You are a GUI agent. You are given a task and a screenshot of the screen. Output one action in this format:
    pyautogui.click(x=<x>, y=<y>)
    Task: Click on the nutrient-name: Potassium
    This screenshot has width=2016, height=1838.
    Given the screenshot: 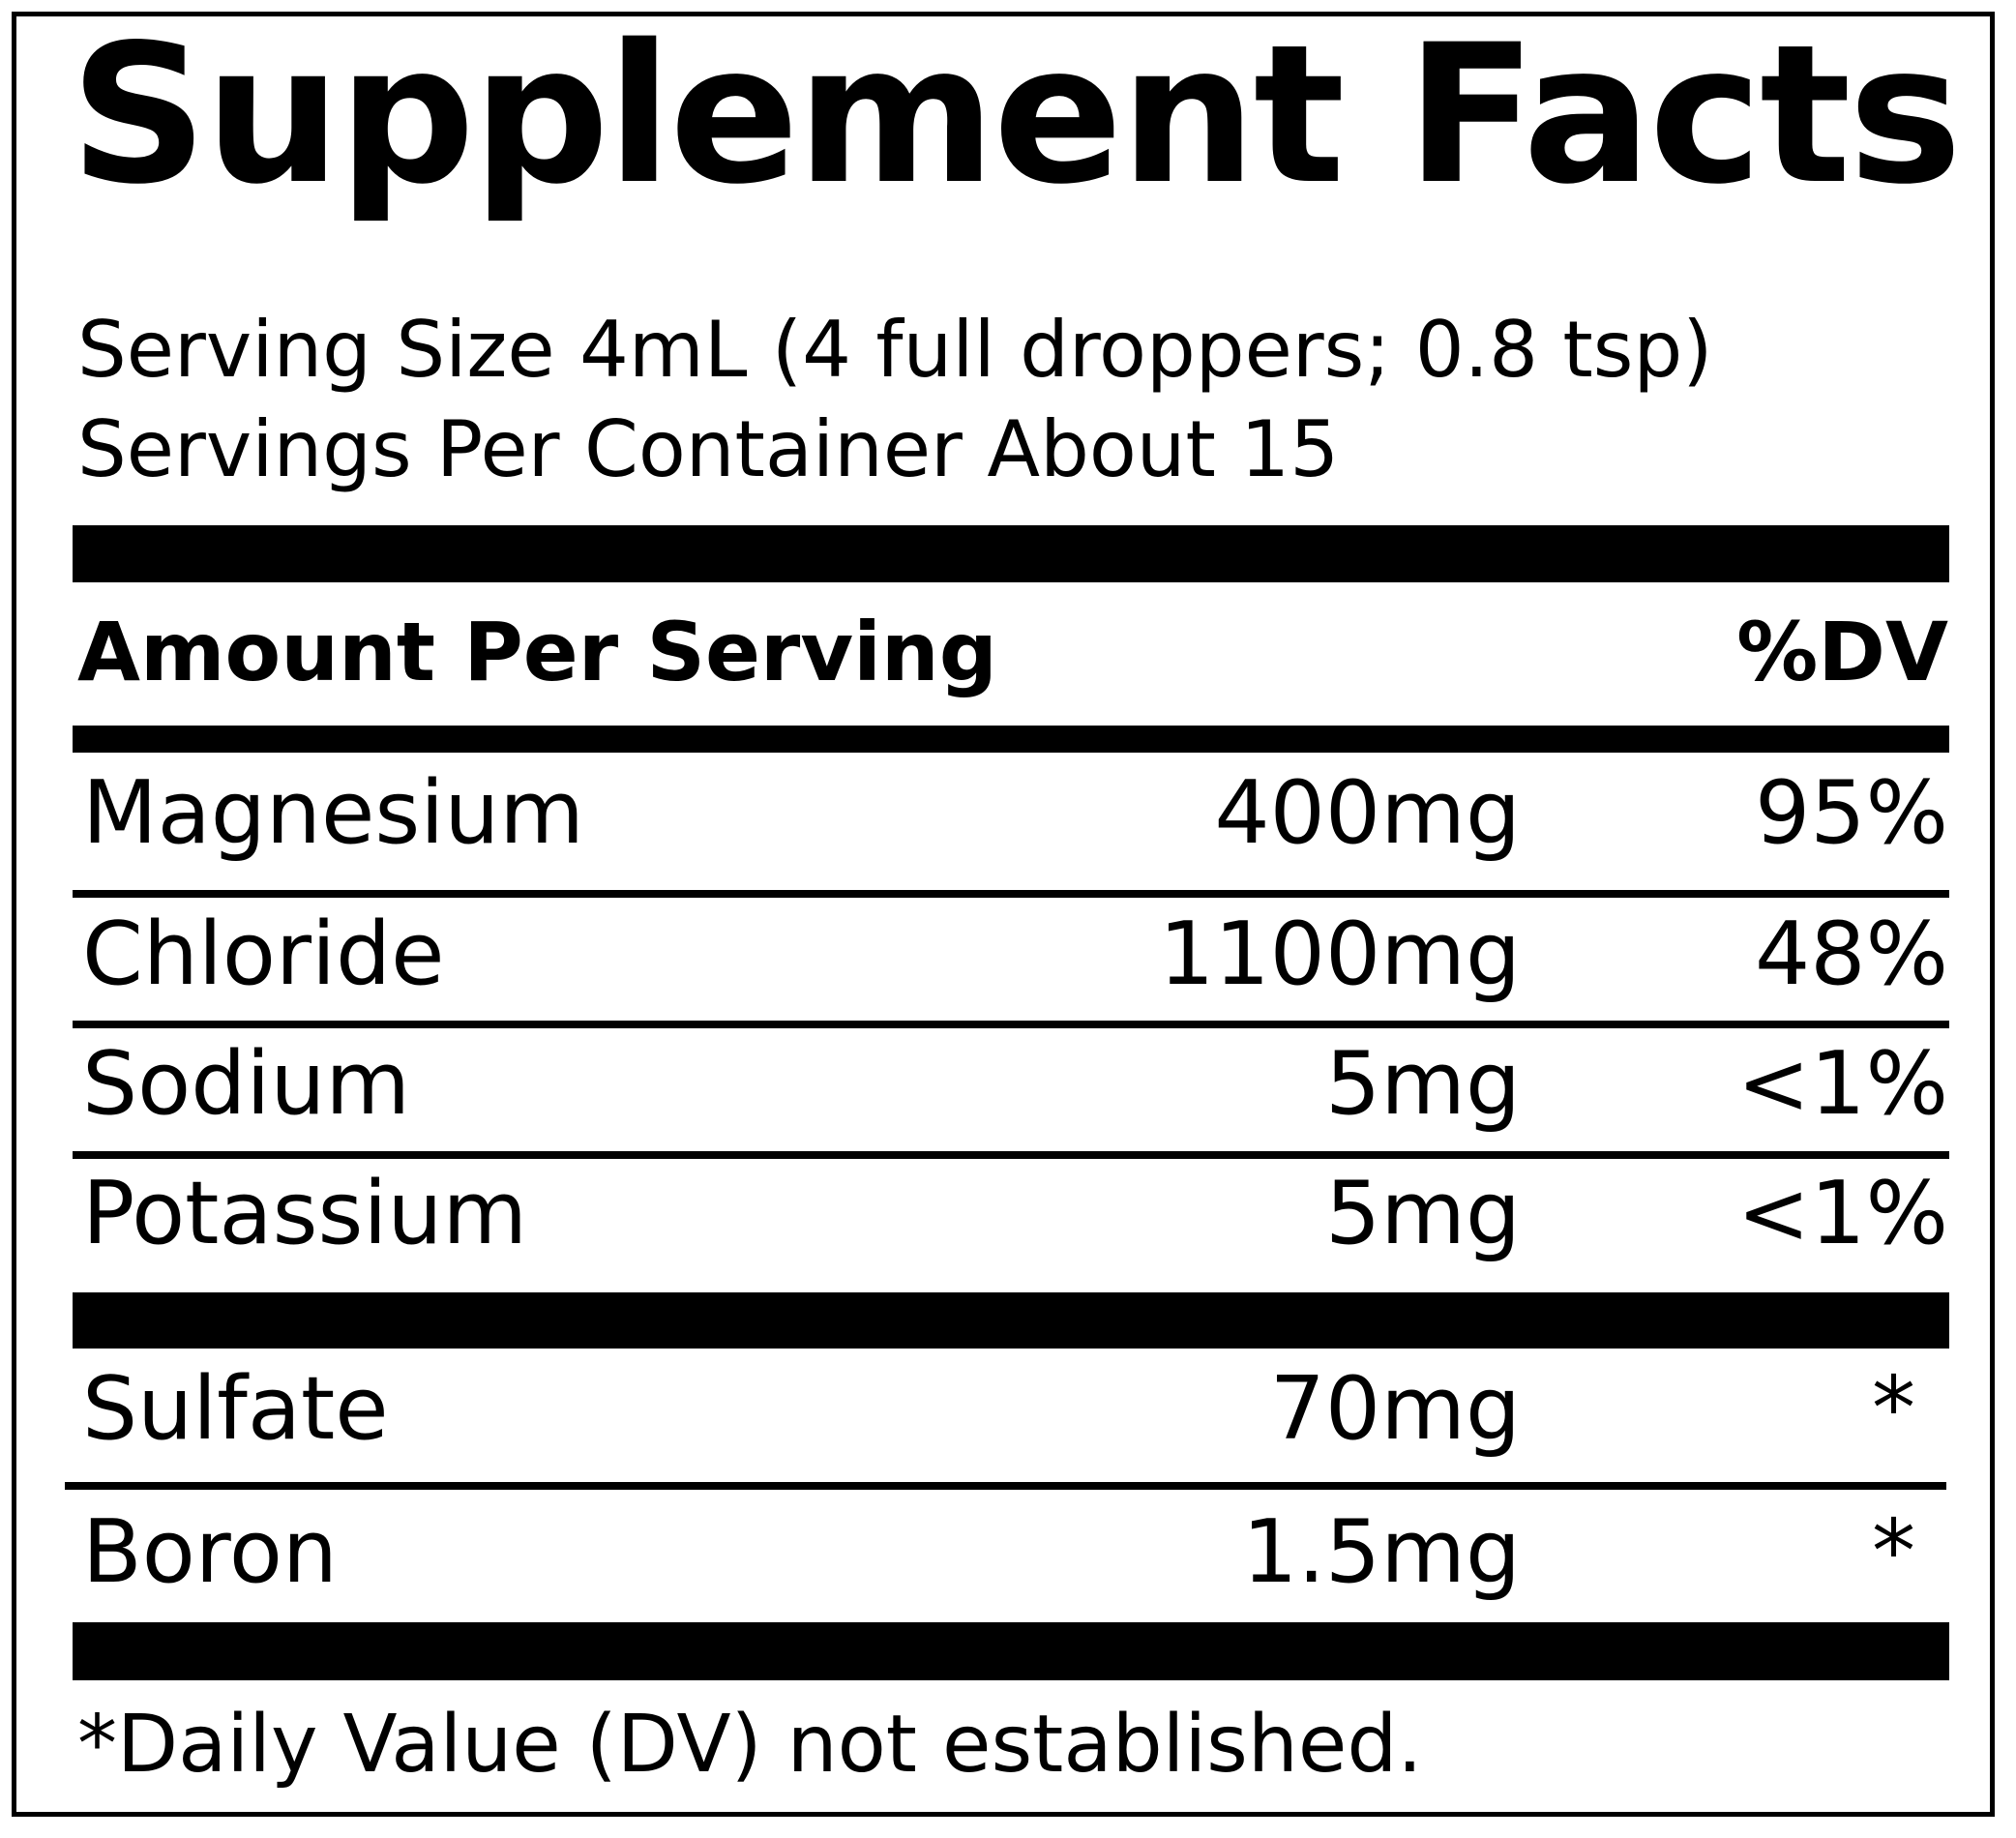 What is the action you would take?
    pyautogui.click(x=305, y=1213)
    